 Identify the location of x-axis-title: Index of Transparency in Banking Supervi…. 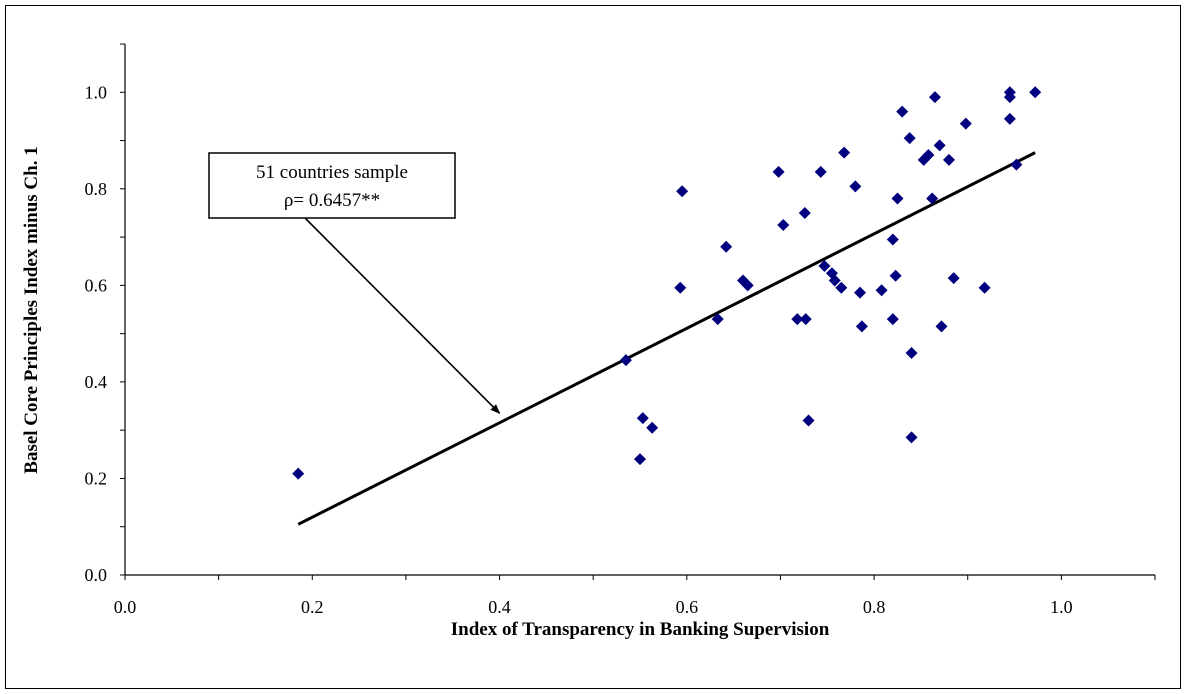
(640, 629).